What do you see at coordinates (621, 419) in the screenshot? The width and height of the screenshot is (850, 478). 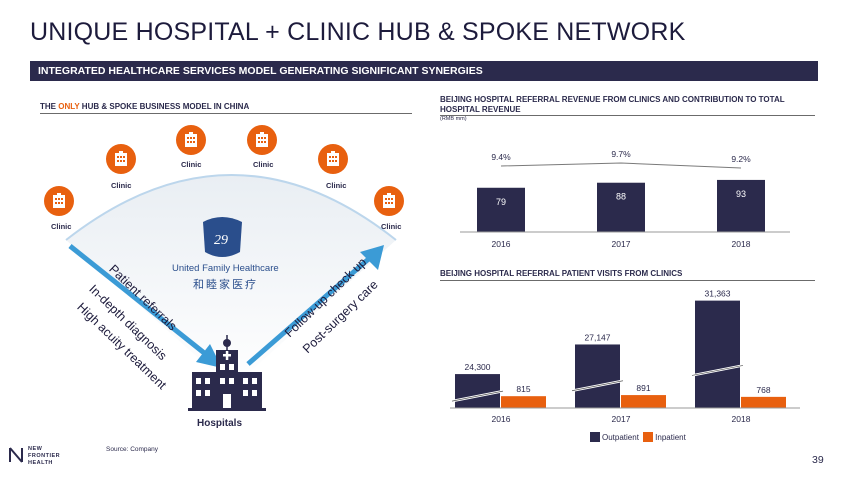 I see `visits-x-tick: 2017` at bounding box center [621, 419].